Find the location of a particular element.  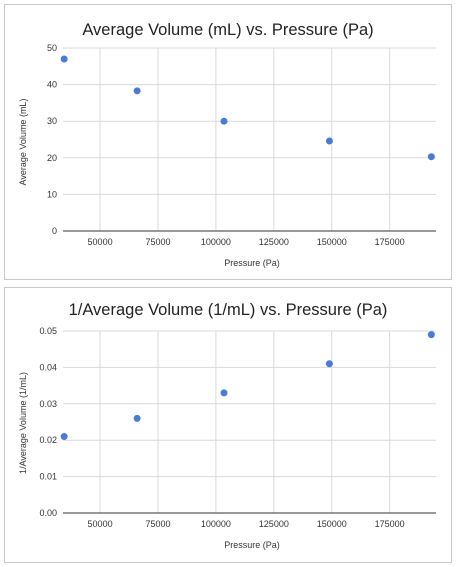

y-tick-label: 0.05 is located at coordinates (48, 331).